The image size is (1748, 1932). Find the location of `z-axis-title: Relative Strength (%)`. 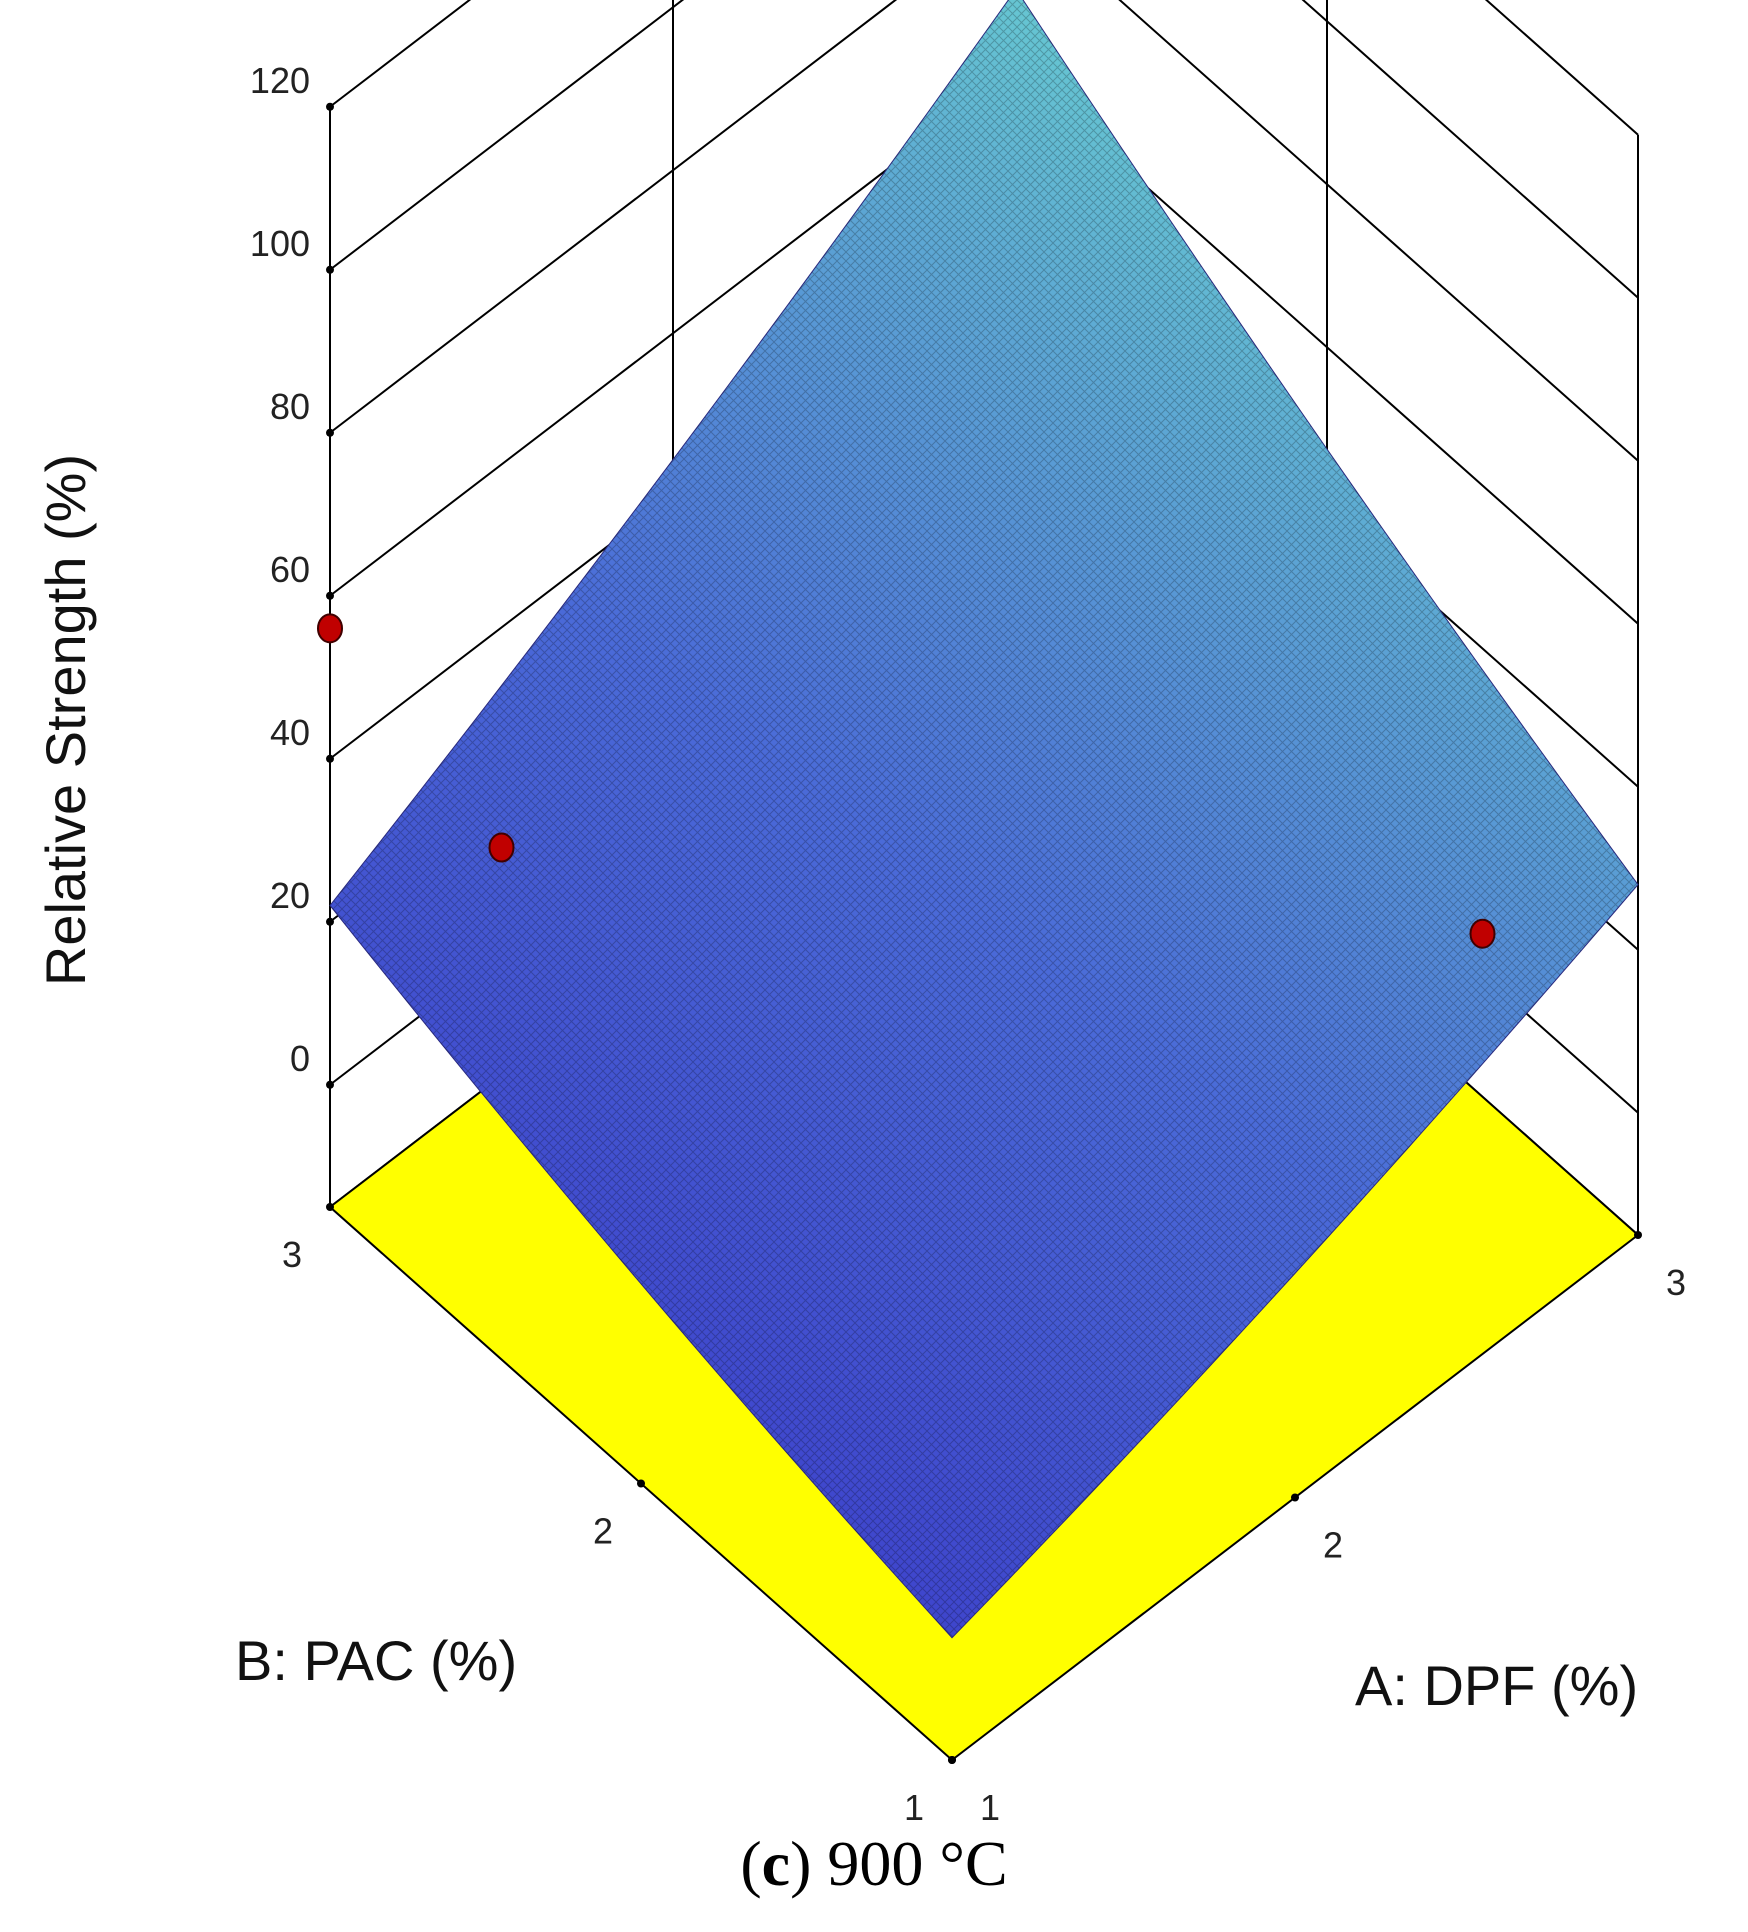

z-axis-title: Relative Strength (%) is located at coordinates (65, 720).